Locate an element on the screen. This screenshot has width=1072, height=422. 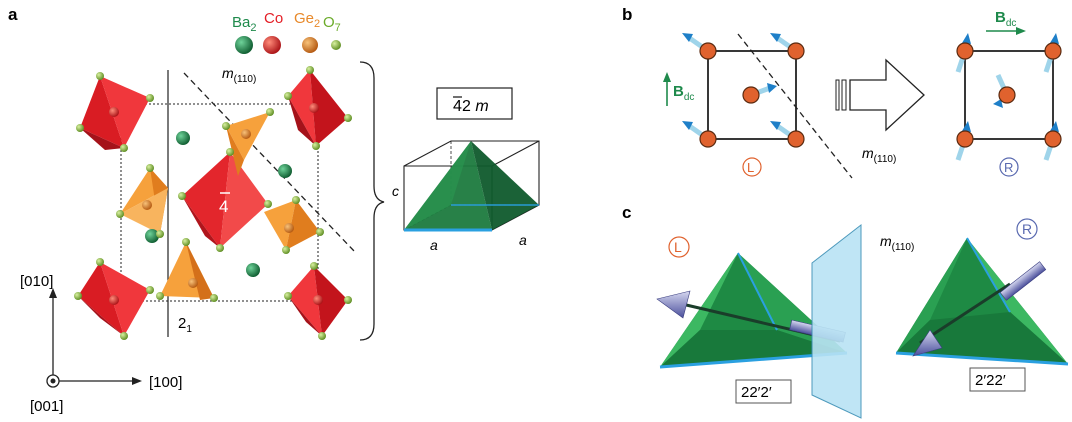
chirality-r-circle-c is located at coordinates (1027, 229).